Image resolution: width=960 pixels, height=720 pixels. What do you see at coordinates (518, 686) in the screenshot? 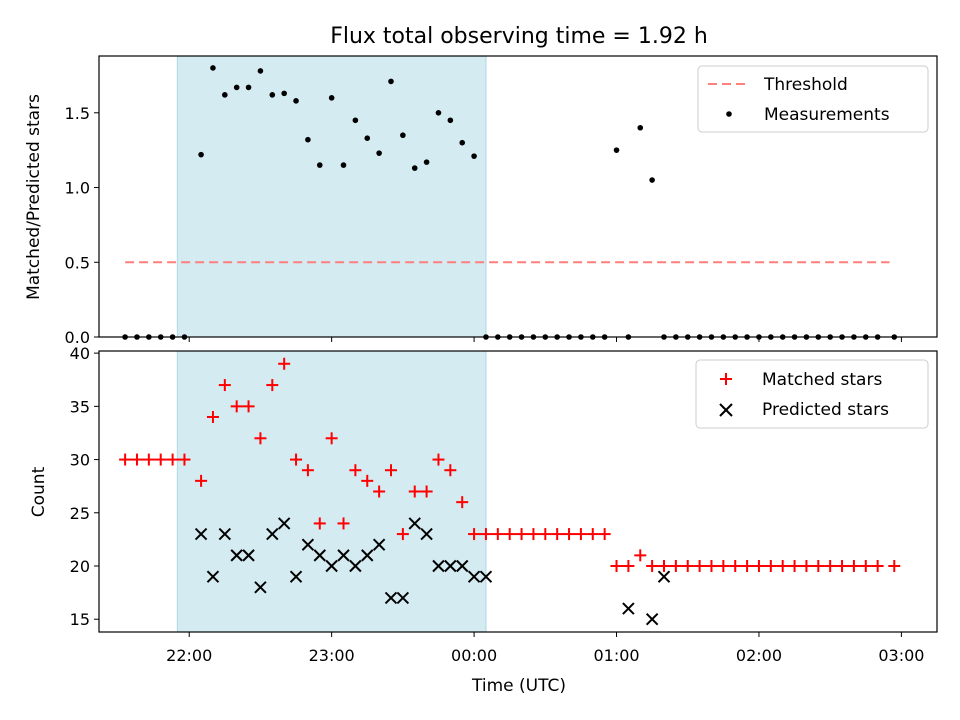
I see `x-axis-label: Time (UTC)` at bounding box center [518, 686].